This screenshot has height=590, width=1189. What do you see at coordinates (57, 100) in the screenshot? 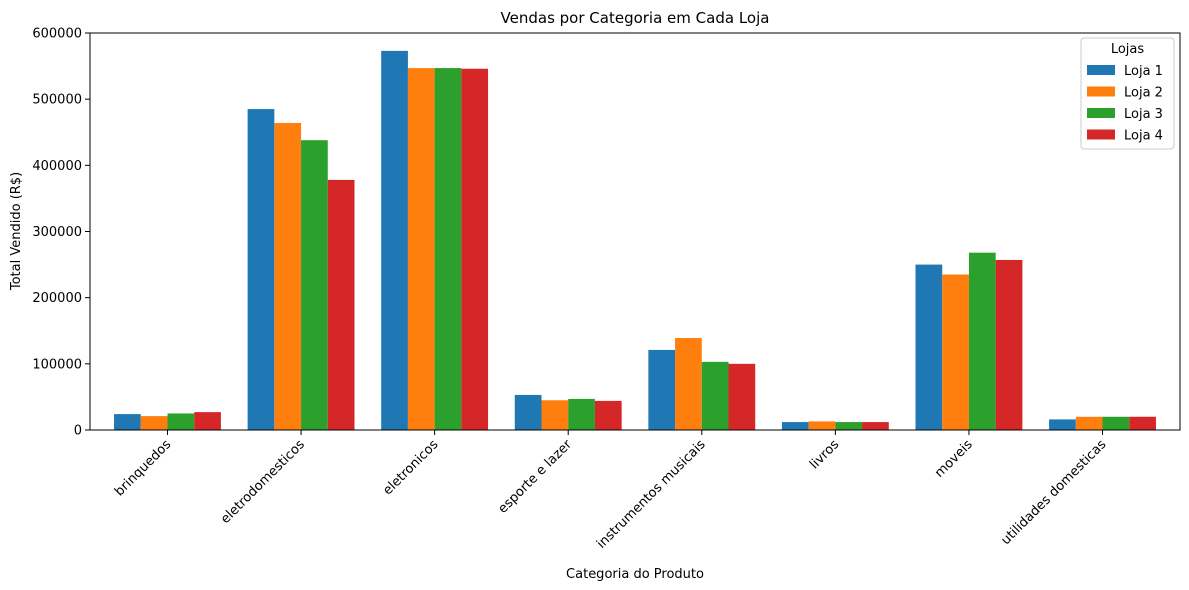
I see `y-tick-label: 500000` at bounding box center [57, 100].